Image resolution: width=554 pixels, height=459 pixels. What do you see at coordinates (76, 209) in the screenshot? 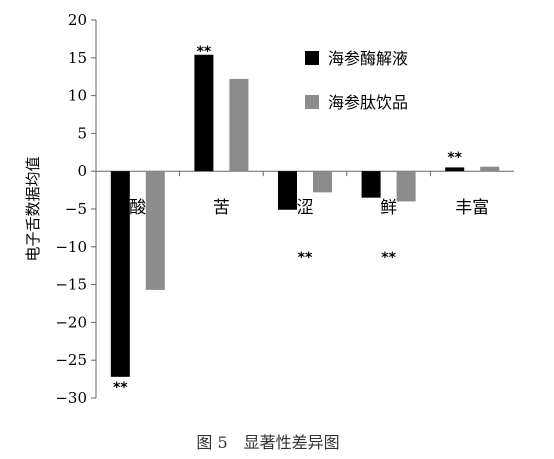
I see `y-tick-label: −5` at bounding box center [76, 209].